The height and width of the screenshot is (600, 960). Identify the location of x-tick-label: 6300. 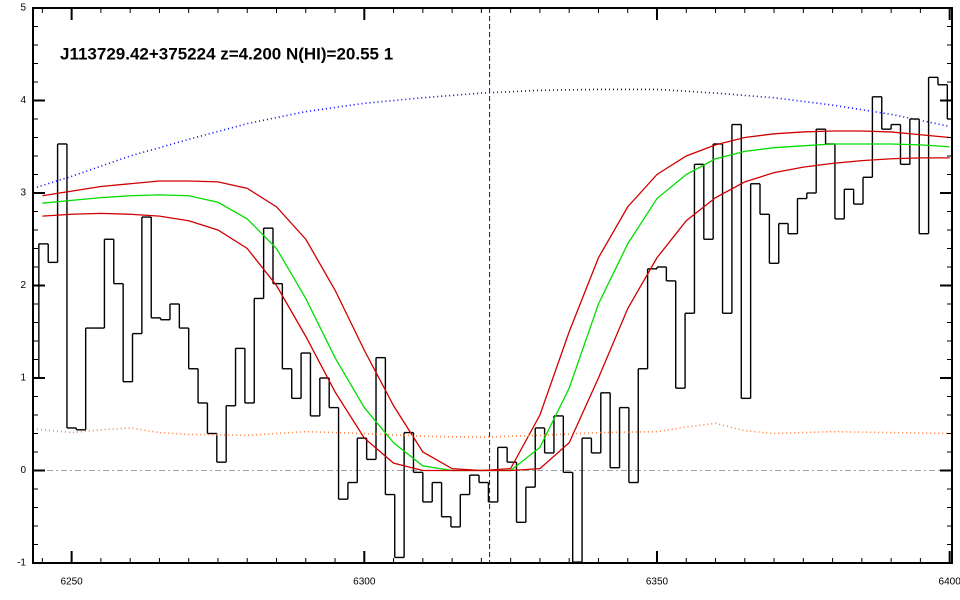
(364, 582).